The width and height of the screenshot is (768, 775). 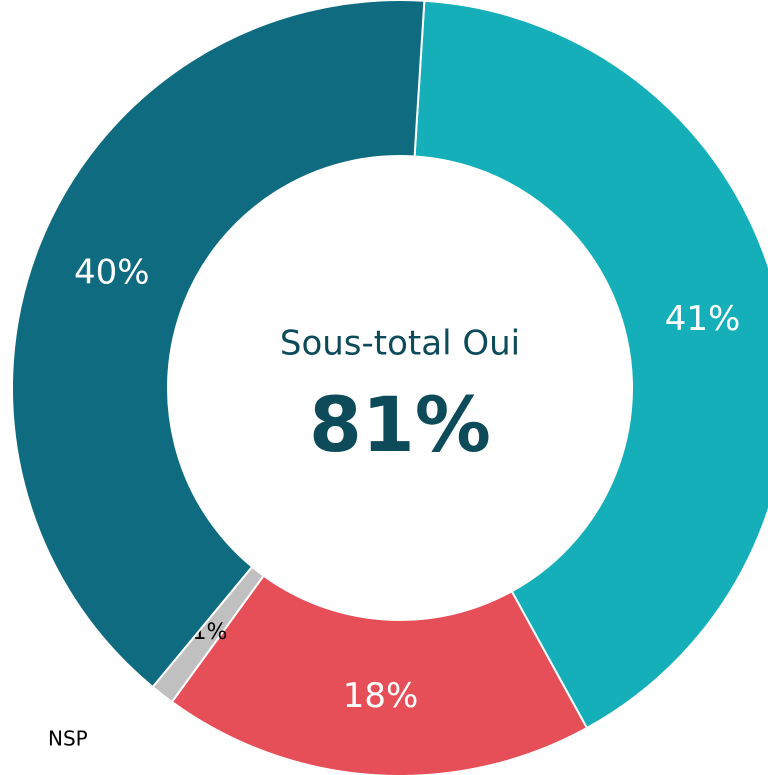 I want to click on center-label: Sous-total Oui, so click(x=400, y=344).